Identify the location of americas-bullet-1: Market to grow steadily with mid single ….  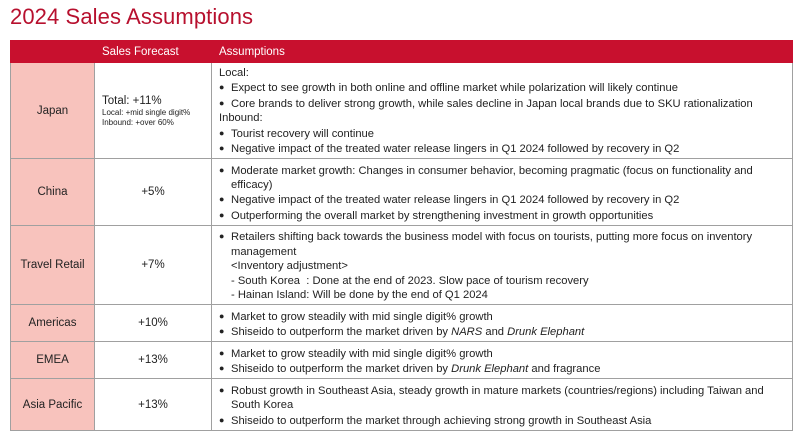
(502, 316).